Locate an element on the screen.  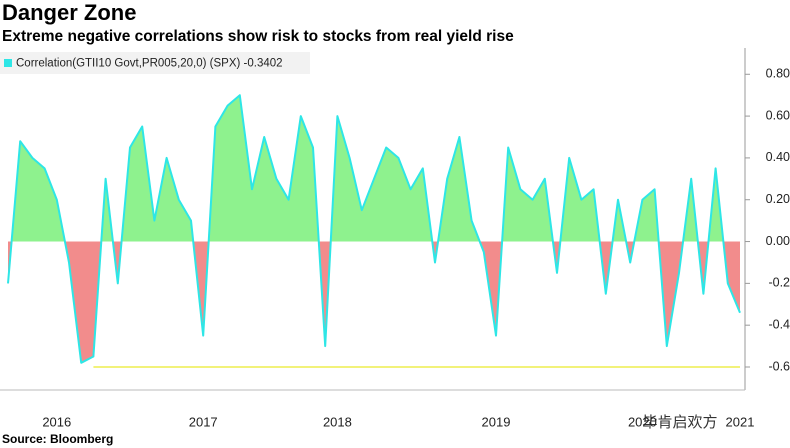
x-tick-label: 2017 is located at coordinates (203, 421).